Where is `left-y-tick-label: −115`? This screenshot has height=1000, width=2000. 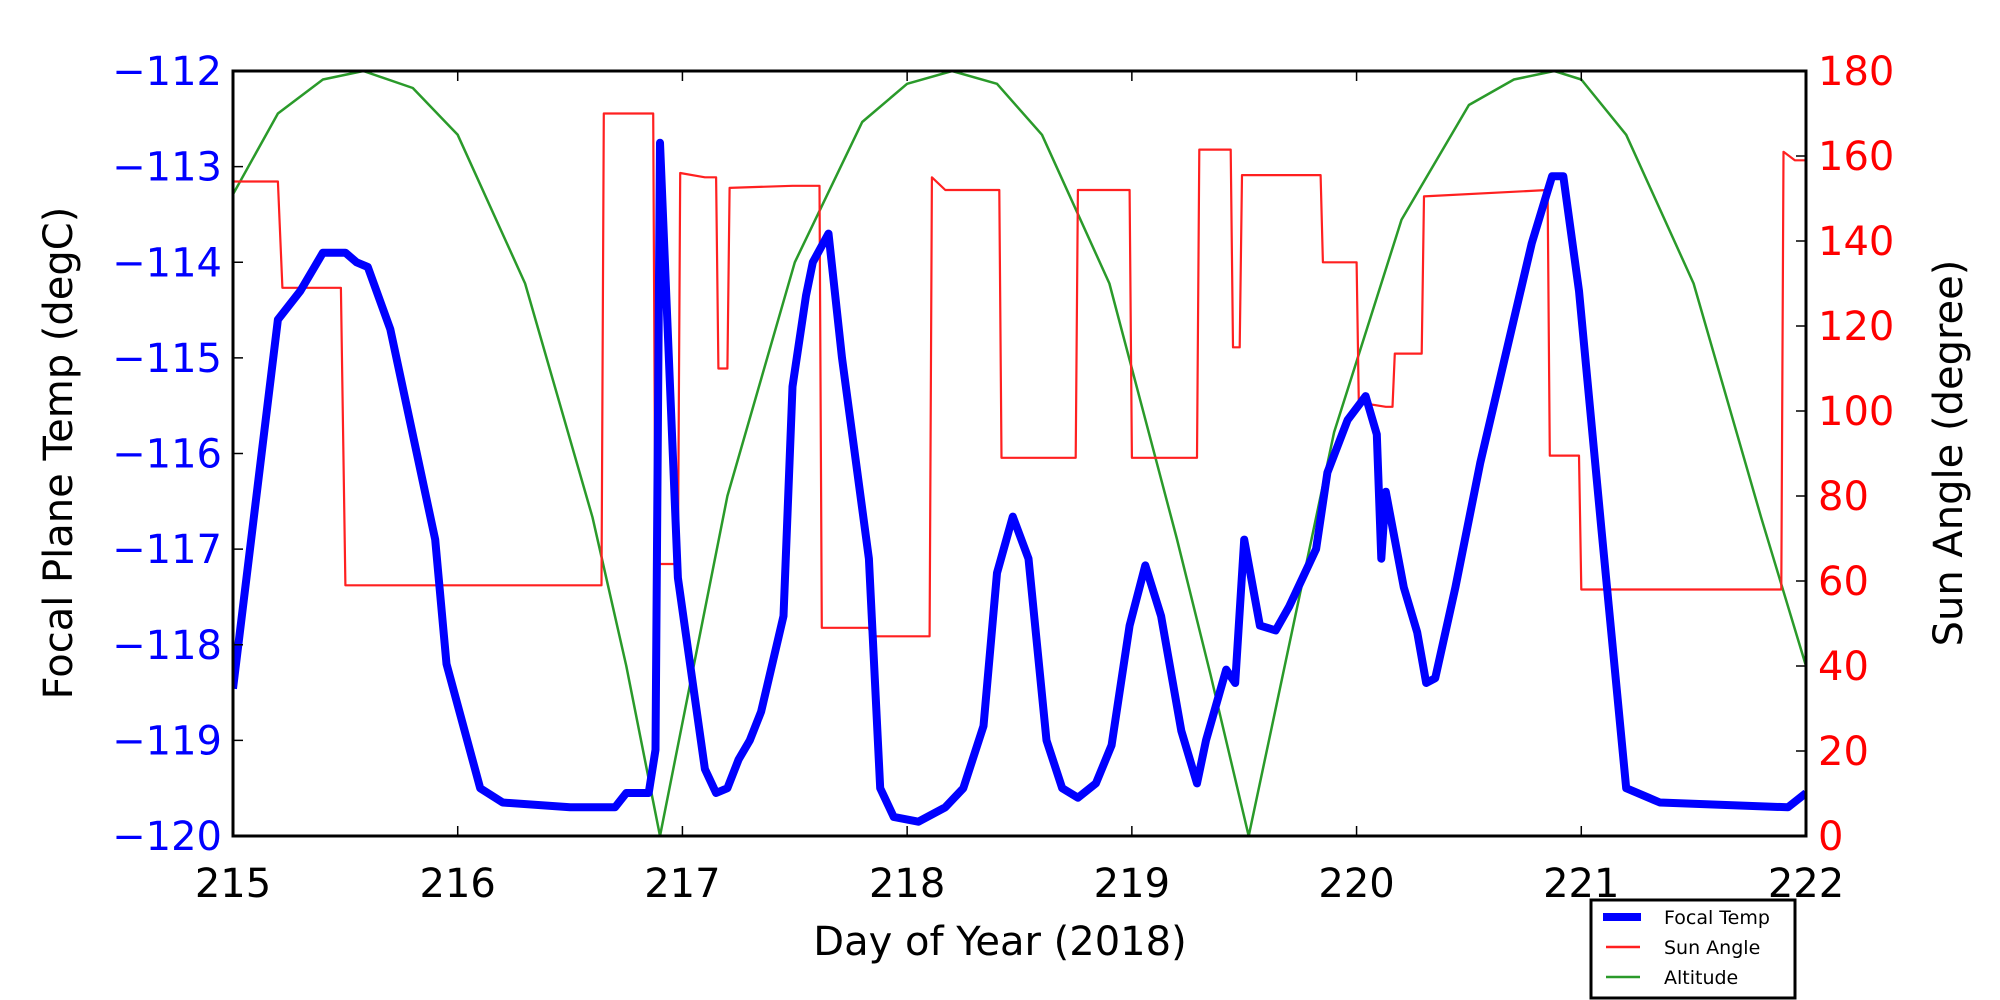 left-y-tick-label: −115 is located at coordinates (167, 359).